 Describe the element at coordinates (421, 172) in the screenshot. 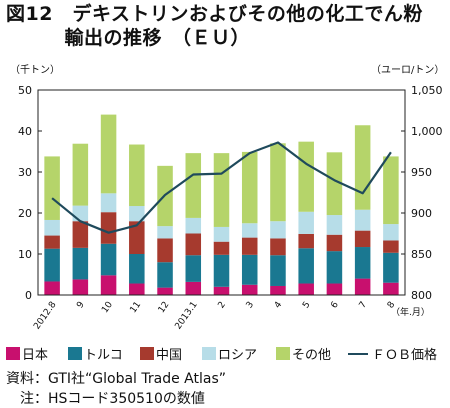

I see `right-axis-tick-label: 950` at that location.